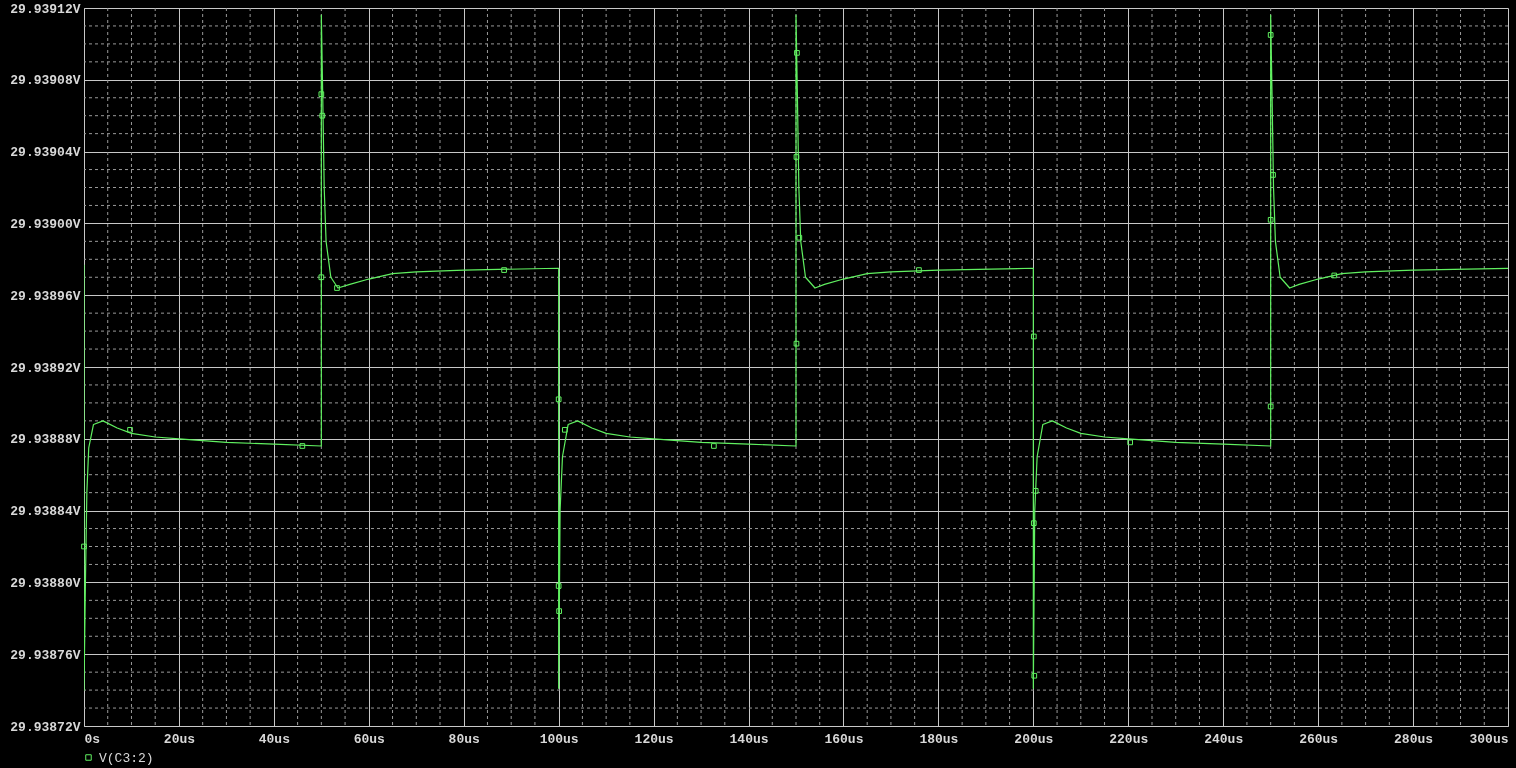 The height and width of the screenshot is (768, 1516). I want to click on y-tick-label: 29.93876V, so click(45, 655).